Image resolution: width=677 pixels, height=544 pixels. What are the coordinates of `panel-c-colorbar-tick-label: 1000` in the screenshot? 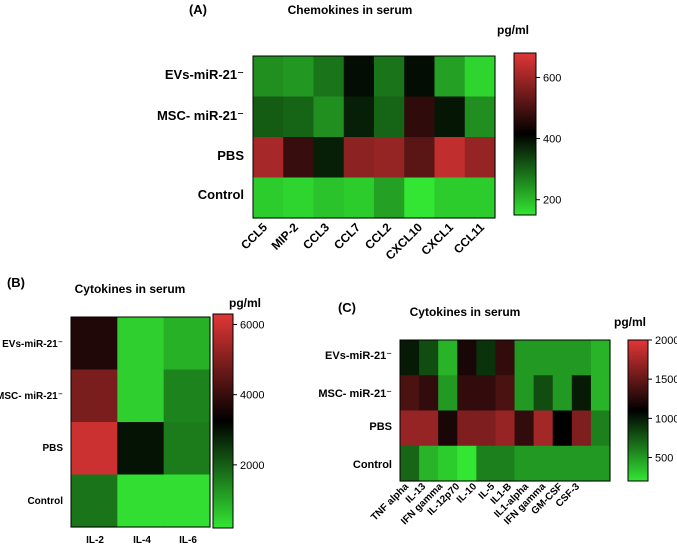 It's located at (666, 419).